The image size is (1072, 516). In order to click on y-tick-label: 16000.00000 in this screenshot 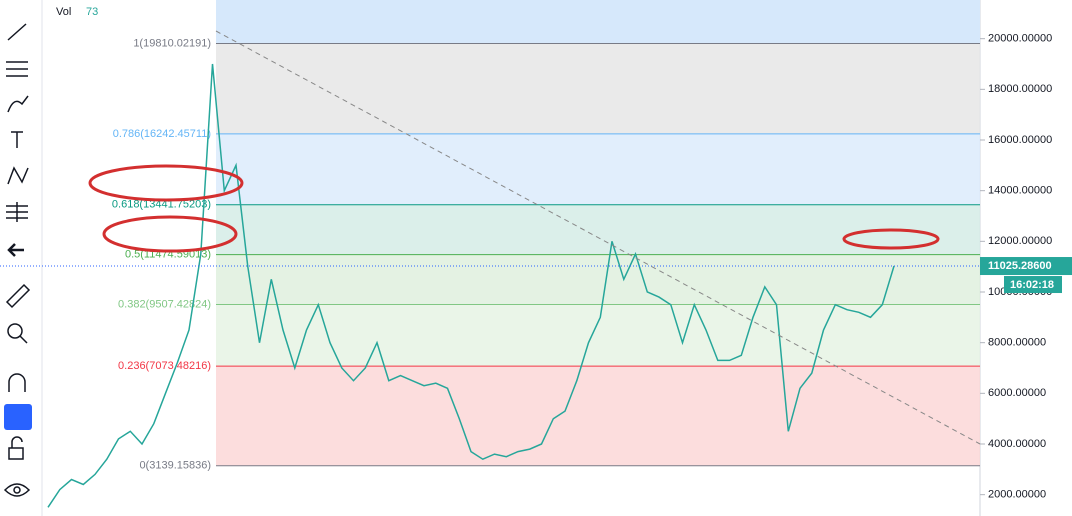, I will do `click(1020, 140)`.